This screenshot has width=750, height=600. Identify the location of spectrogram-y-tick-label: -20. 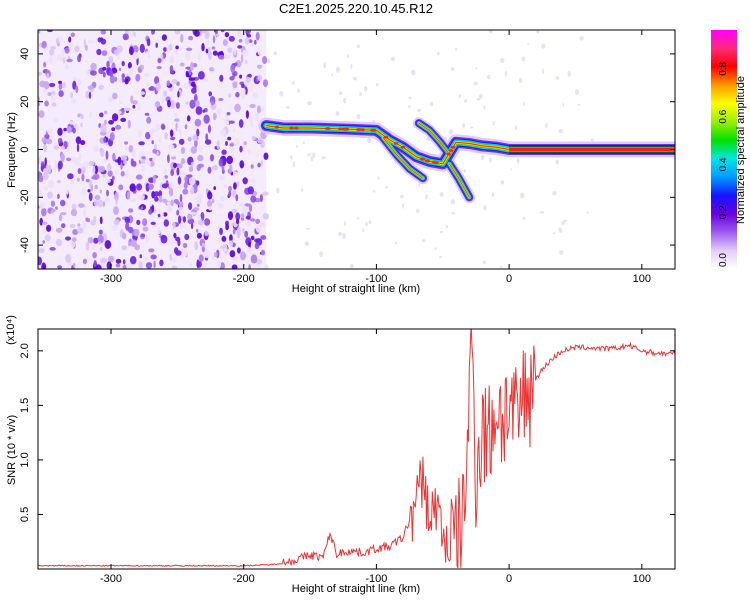
(25, 197).